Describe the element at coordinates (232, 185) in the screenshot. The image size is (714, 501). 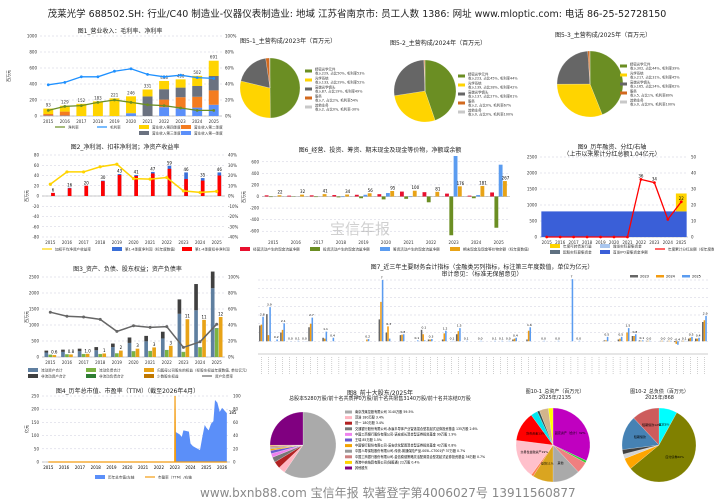
I see `y2-tick-label: 10%` at that location.